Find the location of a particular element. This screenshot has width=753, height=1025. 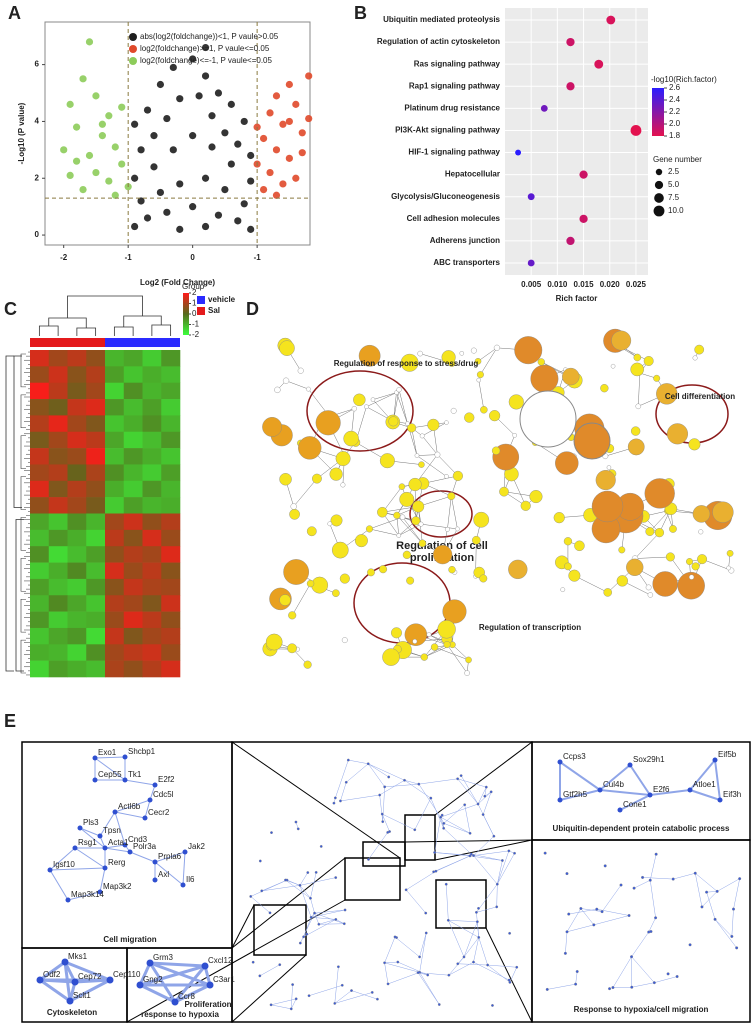

gene-label: Grm3 is located at coordinates (163, 957).